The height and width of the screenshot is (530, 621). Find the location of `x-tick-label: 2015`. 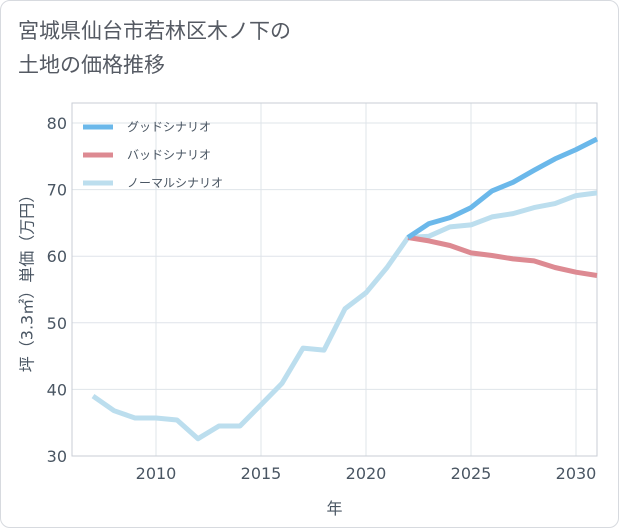

x-tick-label: 2015 is located at coordinates (261, 473).